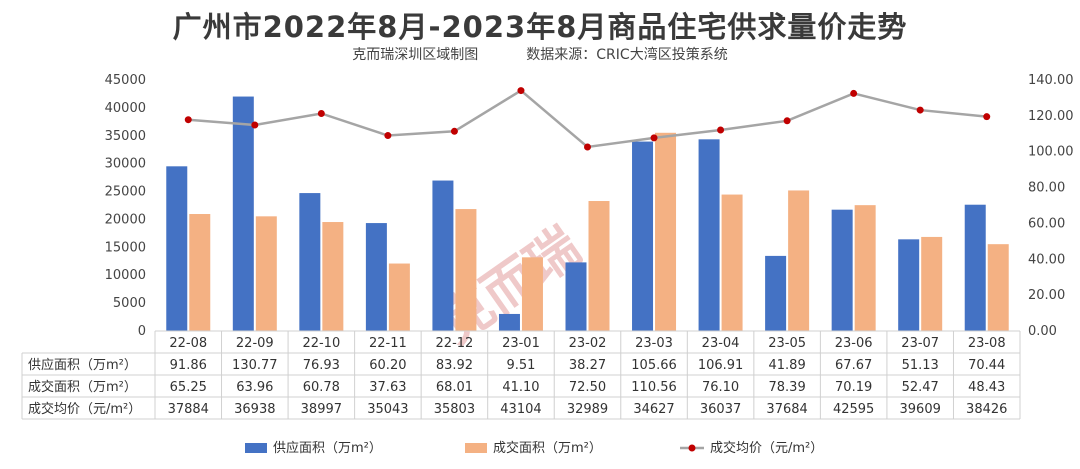 This screenshot has width=1080, height=469. I want to click on left-axis-tick: 5000, so click(129, 303).